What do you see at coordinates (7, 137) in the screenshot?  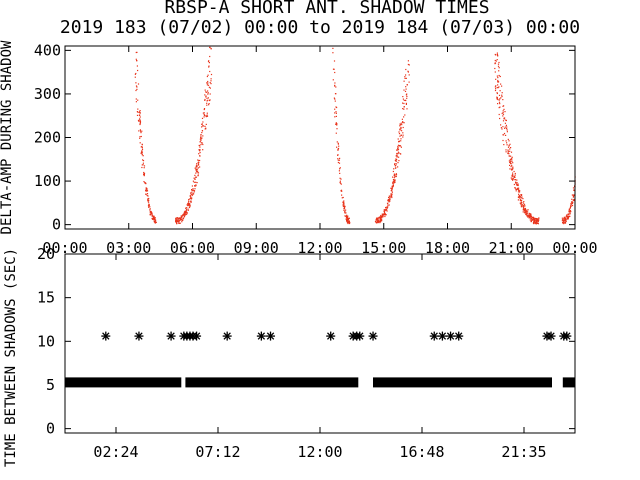 I see `delta-amp-y-axis-label: DELTA-AMP DURING SHADOW` at bounding box center [7, 137].